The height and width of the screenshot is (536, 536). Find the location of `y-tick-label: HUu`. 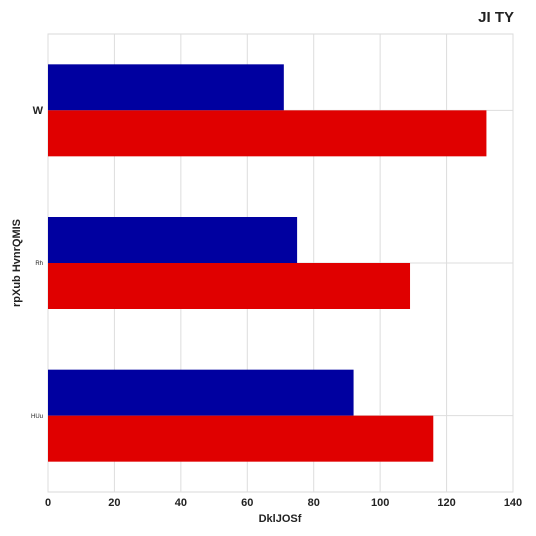

y-tick-label: HUu is located at coordinates (37, 417).